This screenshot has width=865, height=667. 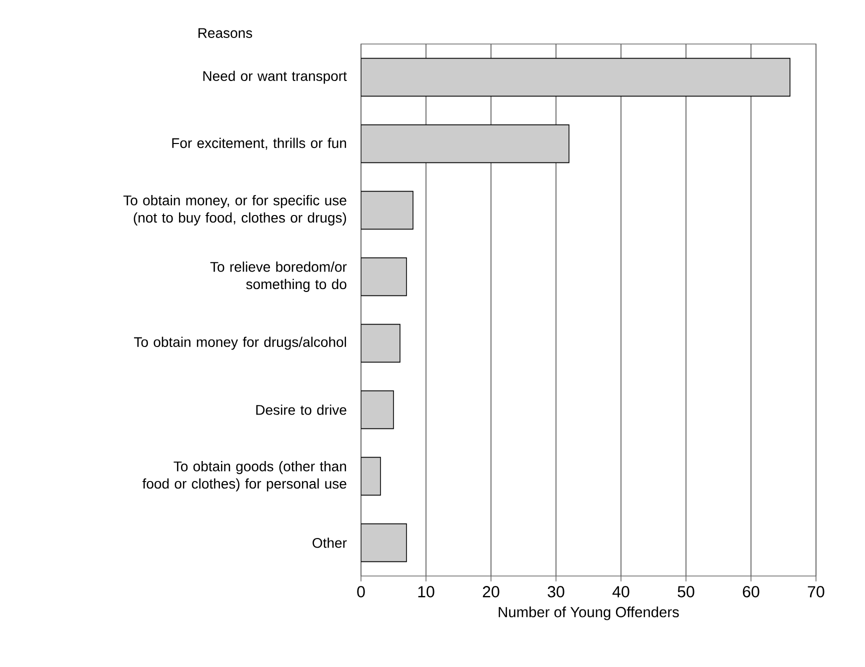 What do you see at coordinates (556, 592) in the screenshot?
I see `x-tick-label: 30` at bounding box center [556, 592].